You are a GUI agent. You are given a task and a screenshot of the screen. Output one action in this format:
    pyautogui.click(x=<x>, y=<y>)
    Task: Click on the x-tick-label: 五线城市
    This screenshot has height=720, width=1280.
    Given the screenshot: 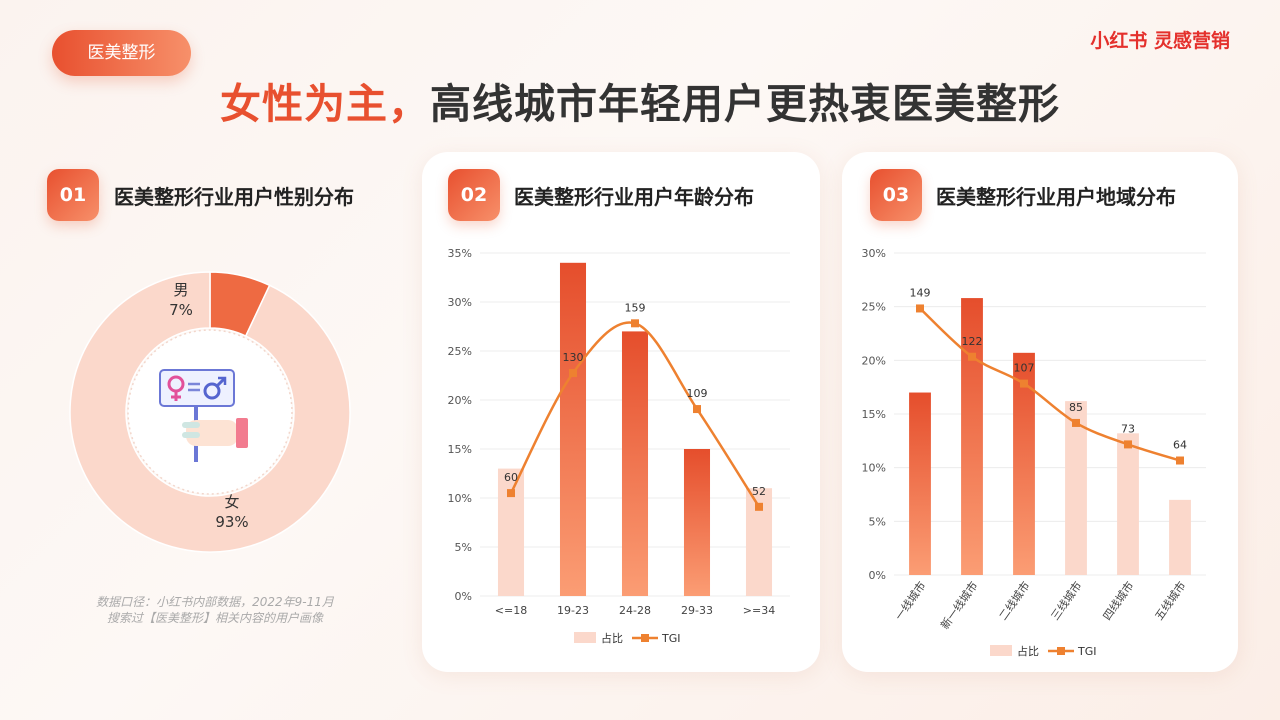 What is the action you would take?
    pyautogui.click(x=1170, y=601)
    